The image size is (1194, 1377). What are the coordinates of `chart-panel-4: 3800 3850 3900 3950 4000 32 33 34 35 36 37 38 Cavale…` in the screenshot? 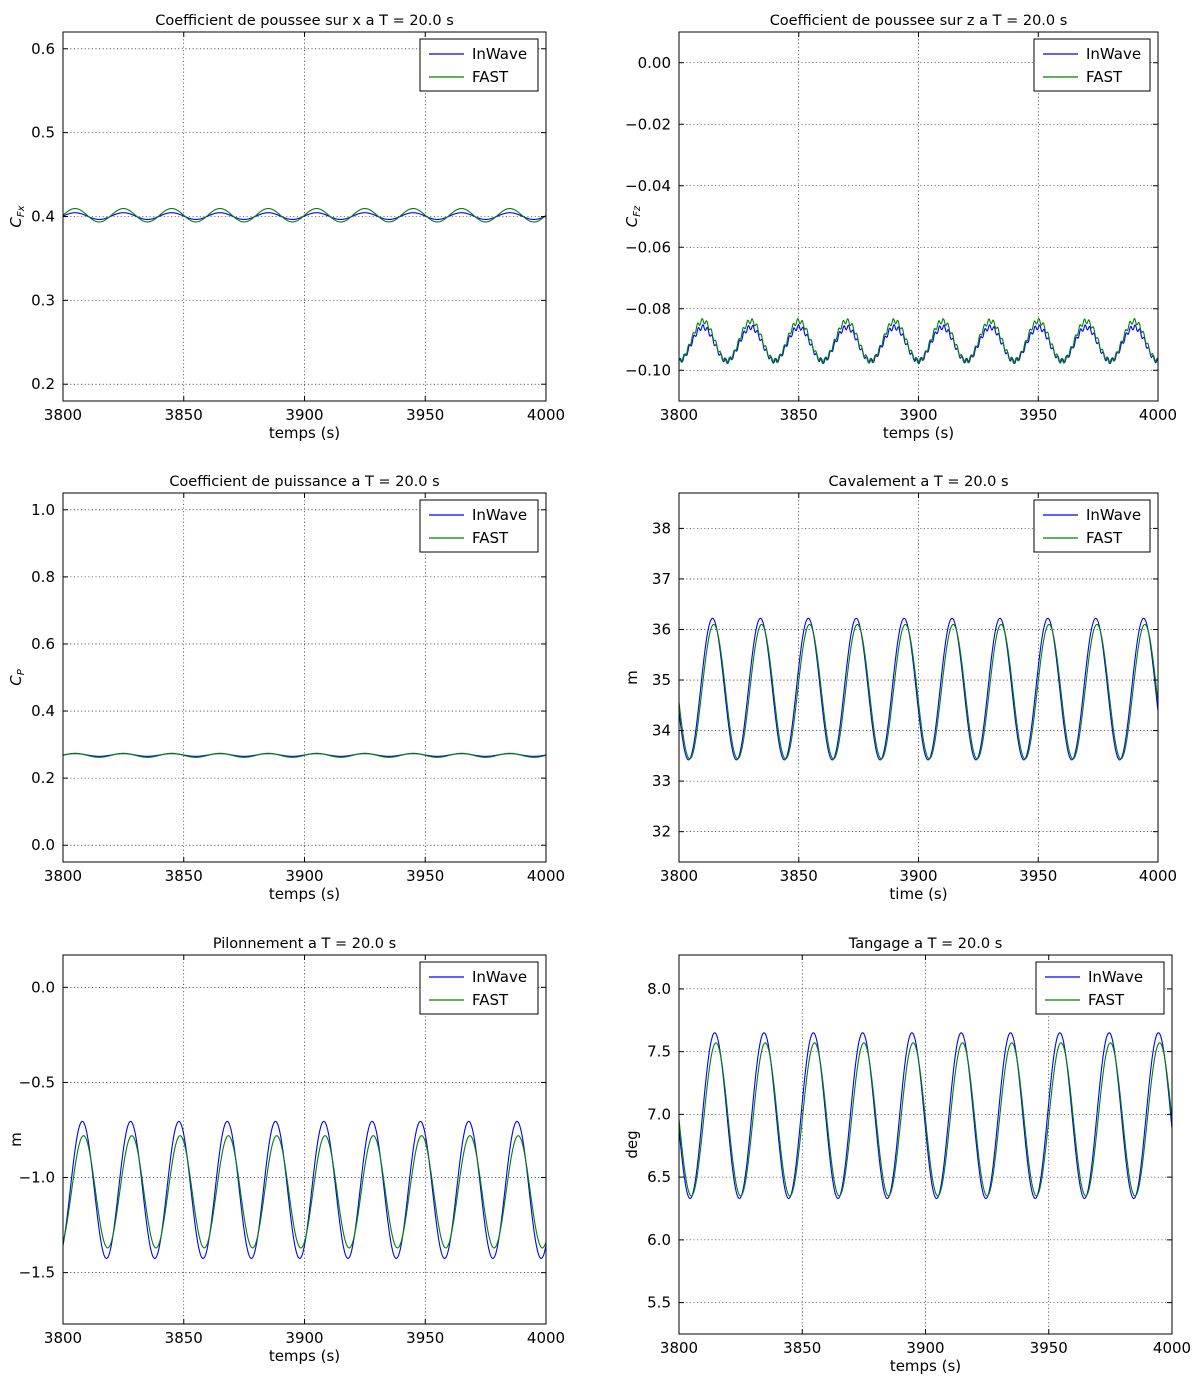 It's located at (900, 688).